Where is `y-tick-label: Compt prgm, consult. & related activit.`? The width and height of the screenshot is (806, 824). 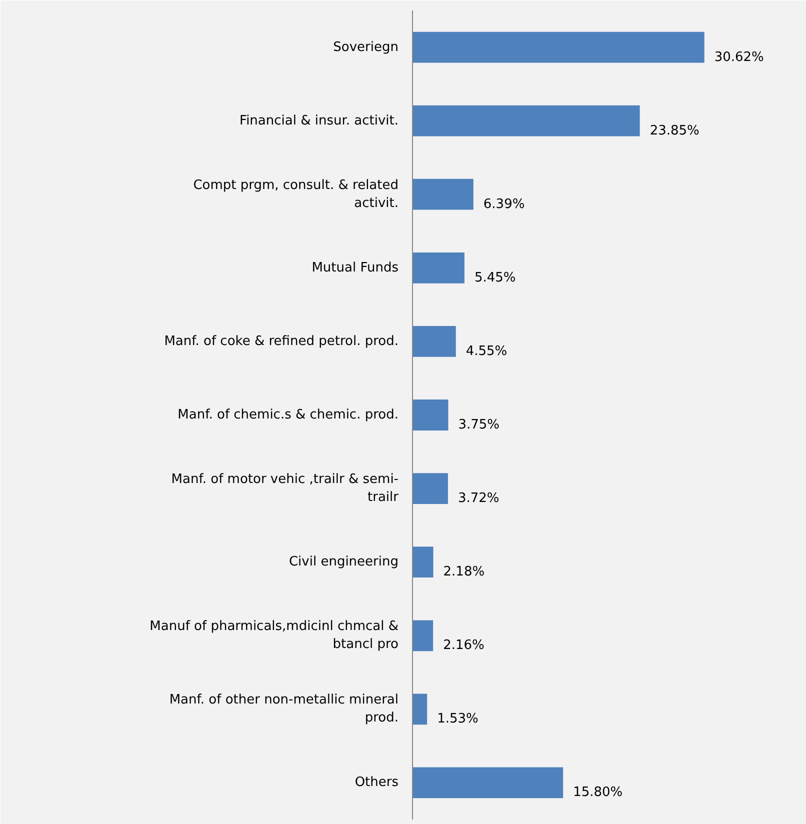
y-tick-label: Compt prgm, consult. & related activit. is located at coordinates (296, 194).